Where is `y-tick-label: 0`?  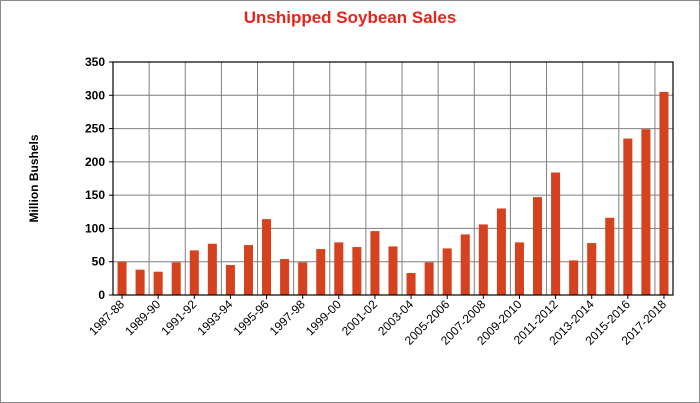 y-tick-label: 0 is located at coordinates (101, 295).